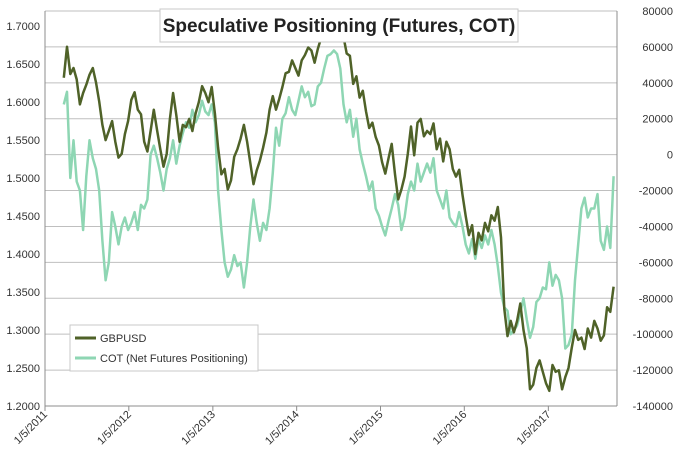 The image size is (680, 466). Describe the element at coordinates (23, 293) in the screenshot. I see `left-tick-label: 1.3500` at that location.